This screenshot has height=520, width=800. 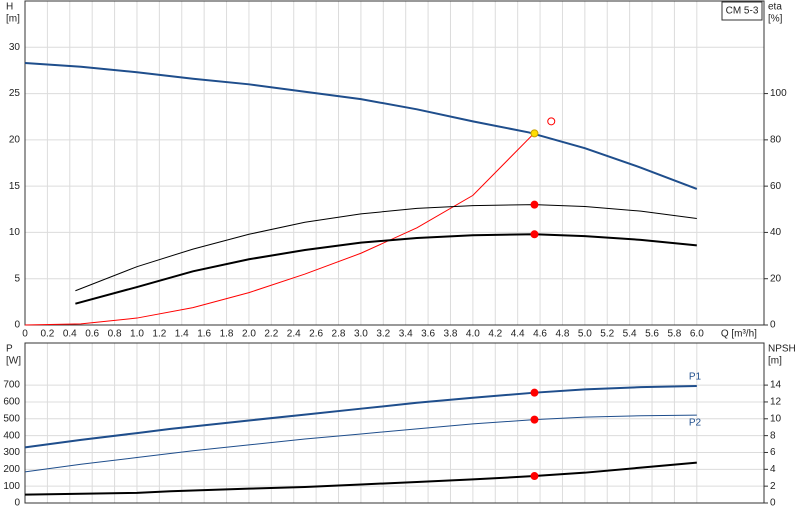 What do you see at coordinates (339, 334) in the screenshot?
I see `x-tick-label: 2.8` at bounding box center [339, 334].